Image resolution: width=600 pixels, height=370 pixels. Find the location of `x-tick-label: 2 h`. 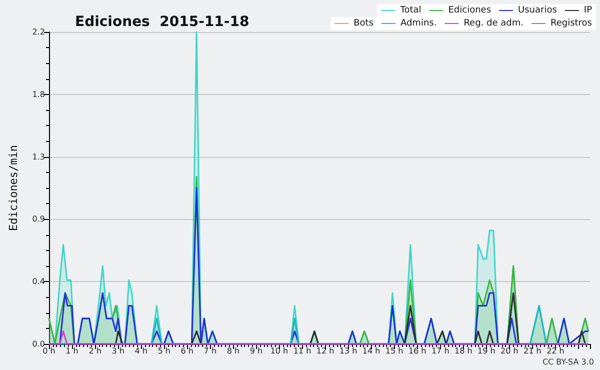

x-tick-label: 2 h is located at coordinates (95, 351).